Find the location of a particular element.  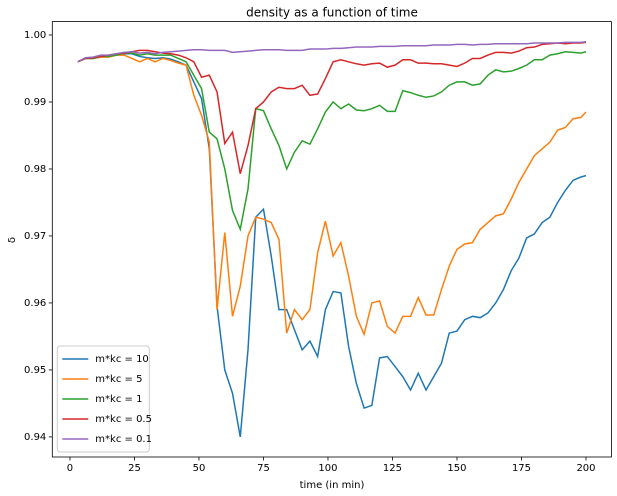

data-line is located at coordinates (332, 51).